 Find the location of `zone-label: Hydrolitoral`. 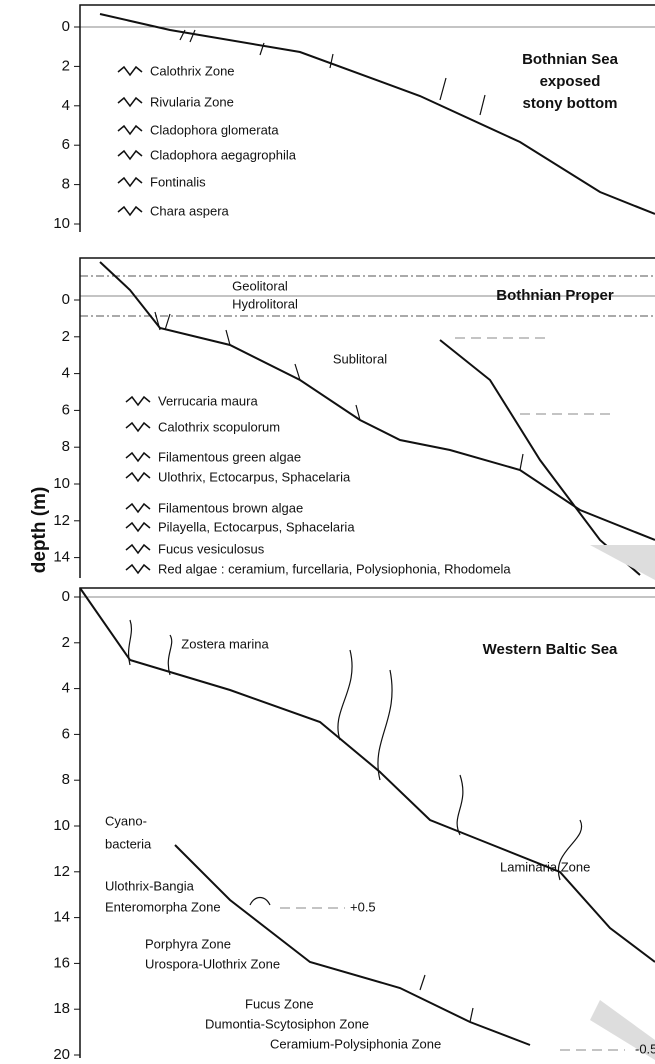

zone-label: Hydrolitoral is located at coordinates (265, 303).